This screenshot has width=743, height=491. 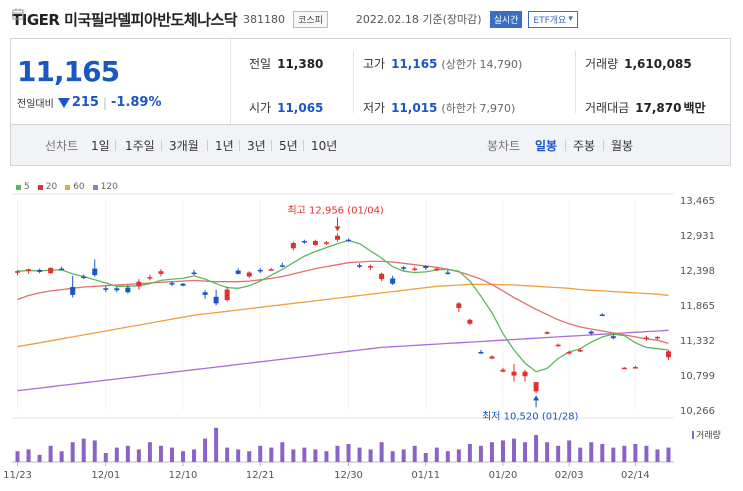 What do you see at coordinates (288, 146) in the screenshot?
I see `tab-5y: 5년` at bounding box center [288, 146].